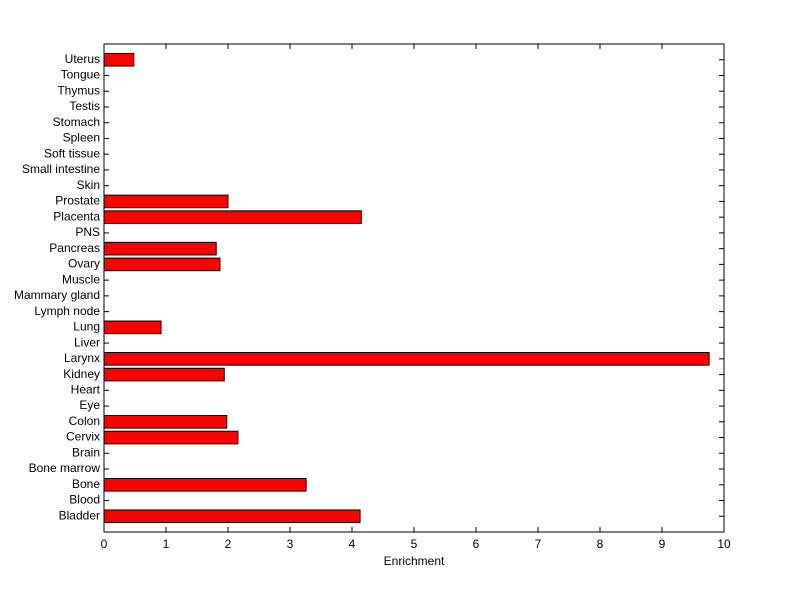 This screenshot has width=800, height=604. What do you see at coordinates (86, 452) in the screenshot?
I see `y-tick-label: Brain` at bounding box center [86, 452].